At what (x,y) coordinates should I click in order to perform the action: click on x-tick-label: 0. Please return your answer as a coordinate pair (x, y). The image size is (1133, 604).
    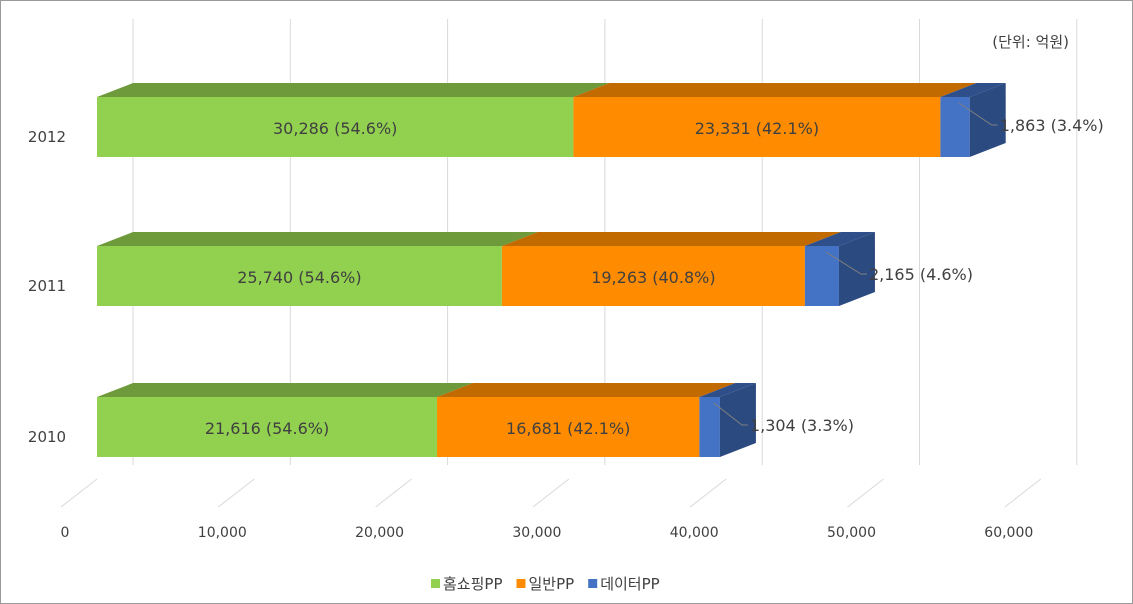
    Looking at the image, I should click on (65, 533).